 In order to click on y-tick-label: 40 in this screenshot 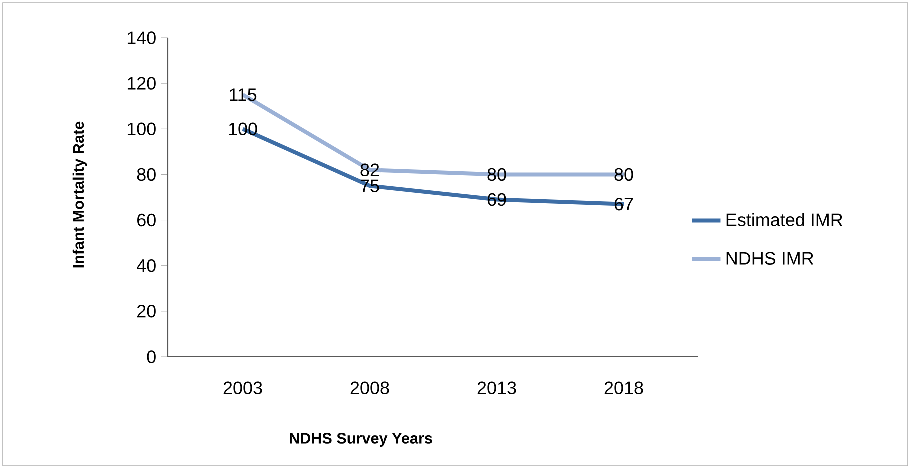, I will do `click(146, 265)`.